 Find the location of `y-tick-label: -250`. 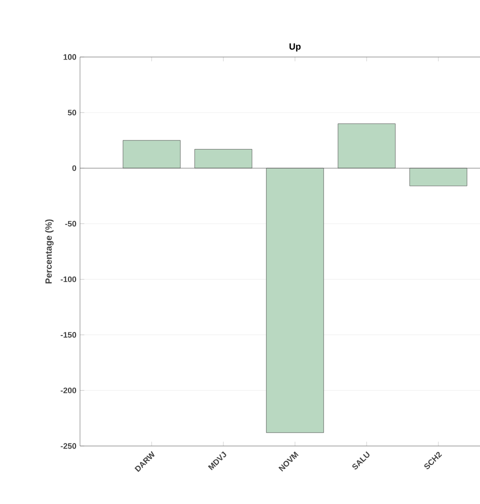

y-tick-label: -250 is located at coordinates (68, 446).